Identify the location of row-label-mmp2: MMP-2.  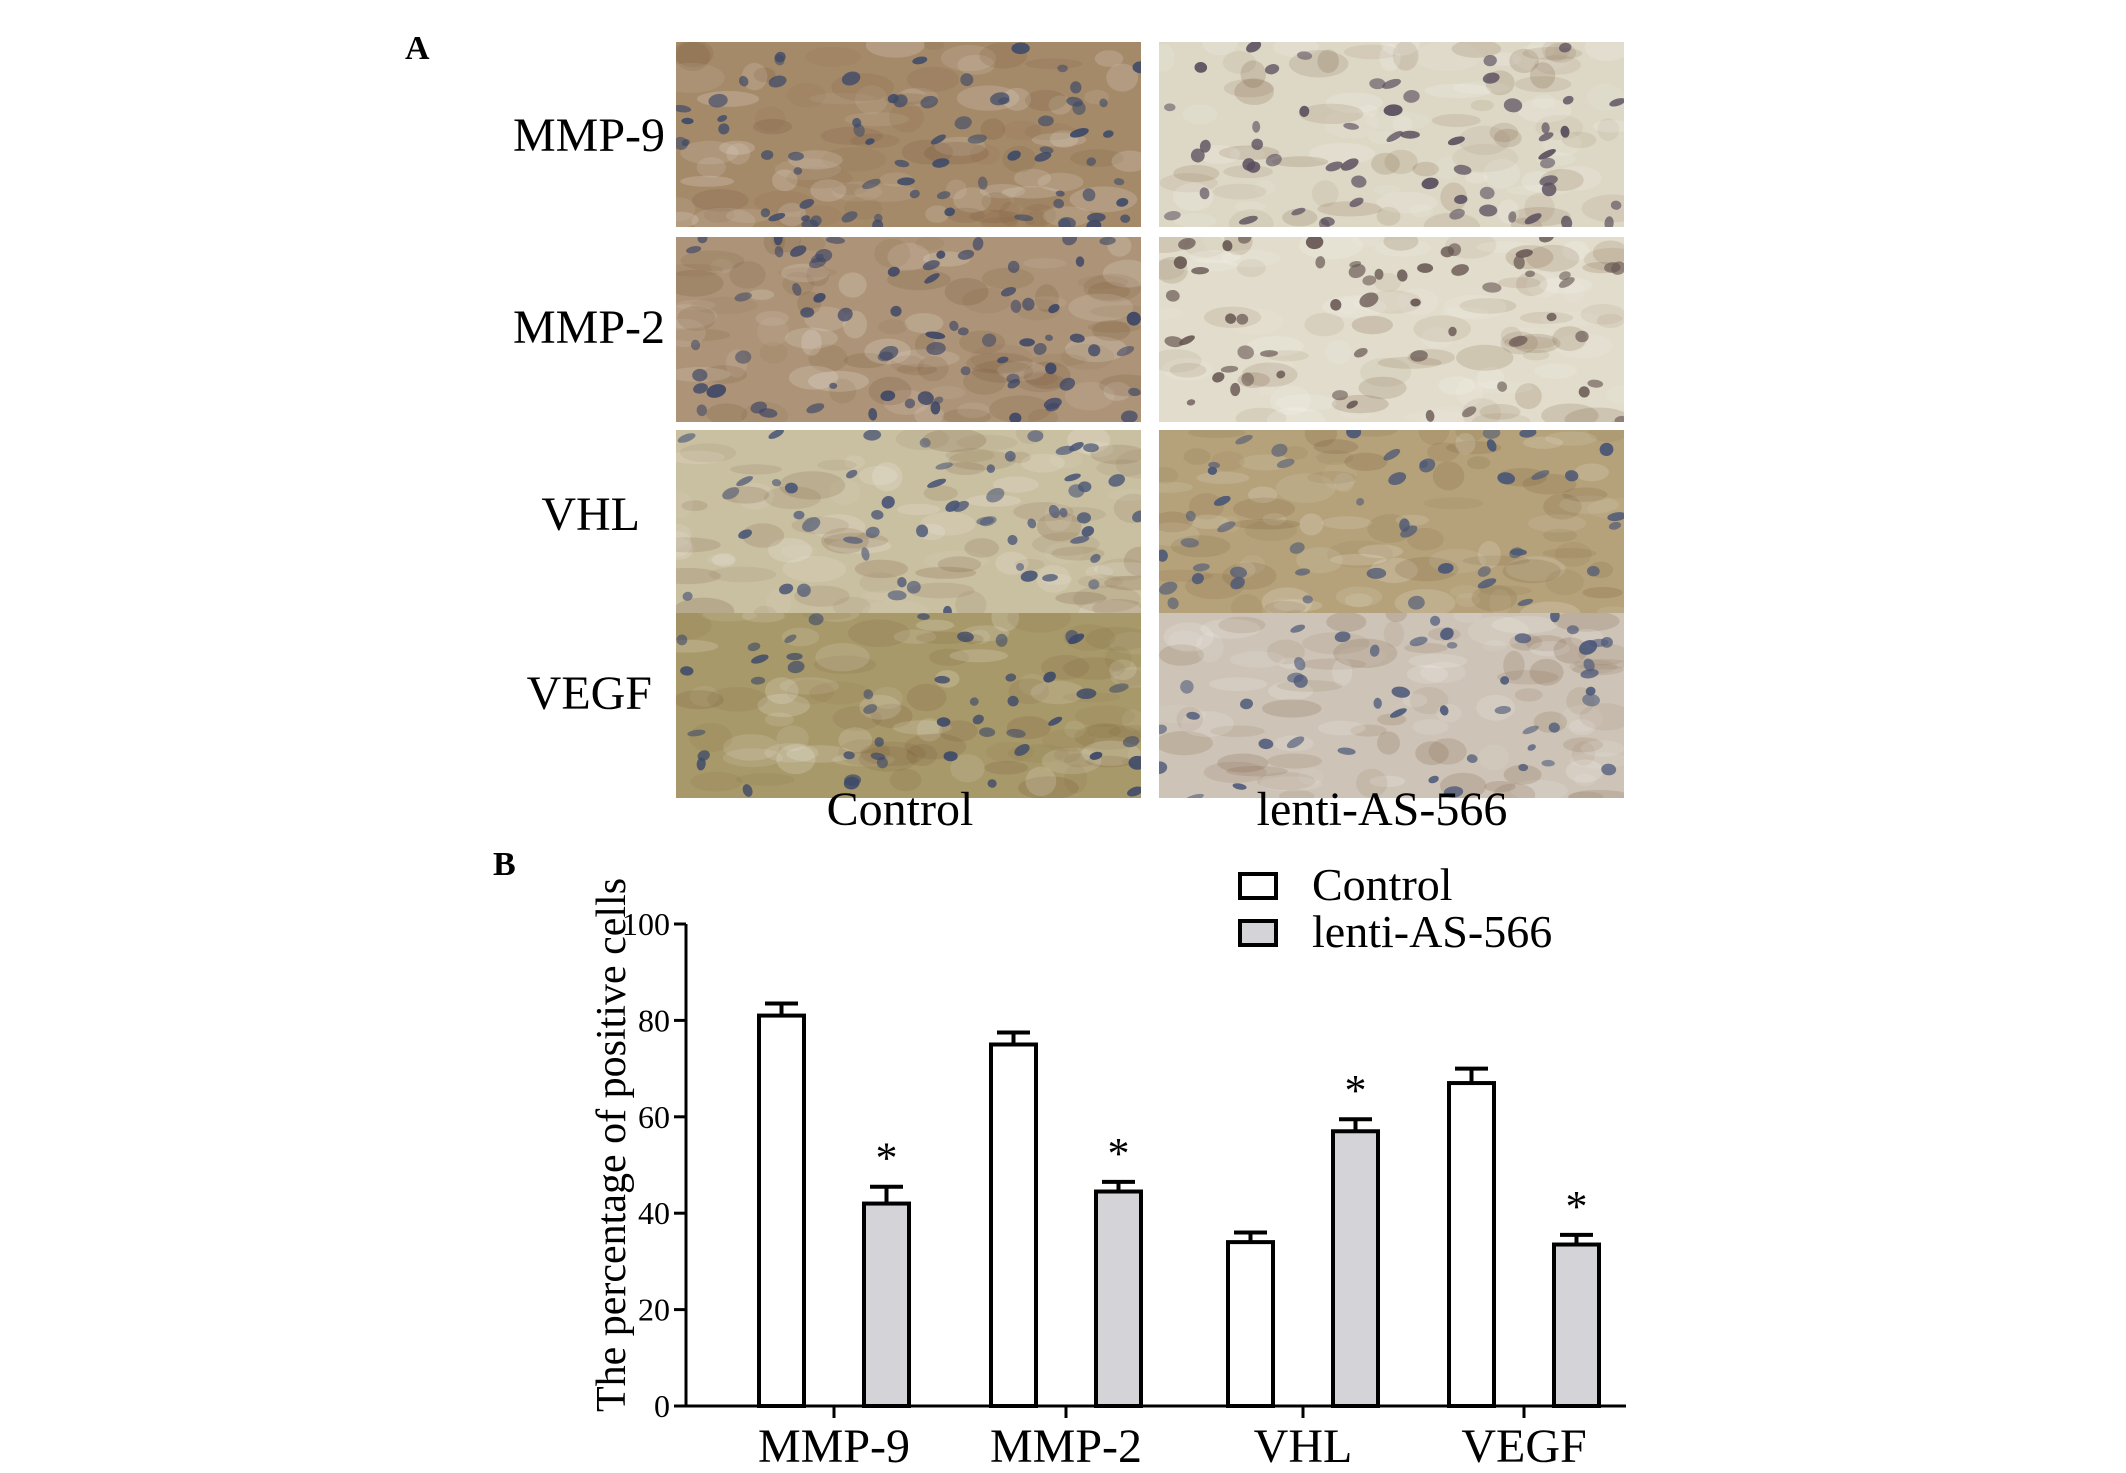
(588, 327).